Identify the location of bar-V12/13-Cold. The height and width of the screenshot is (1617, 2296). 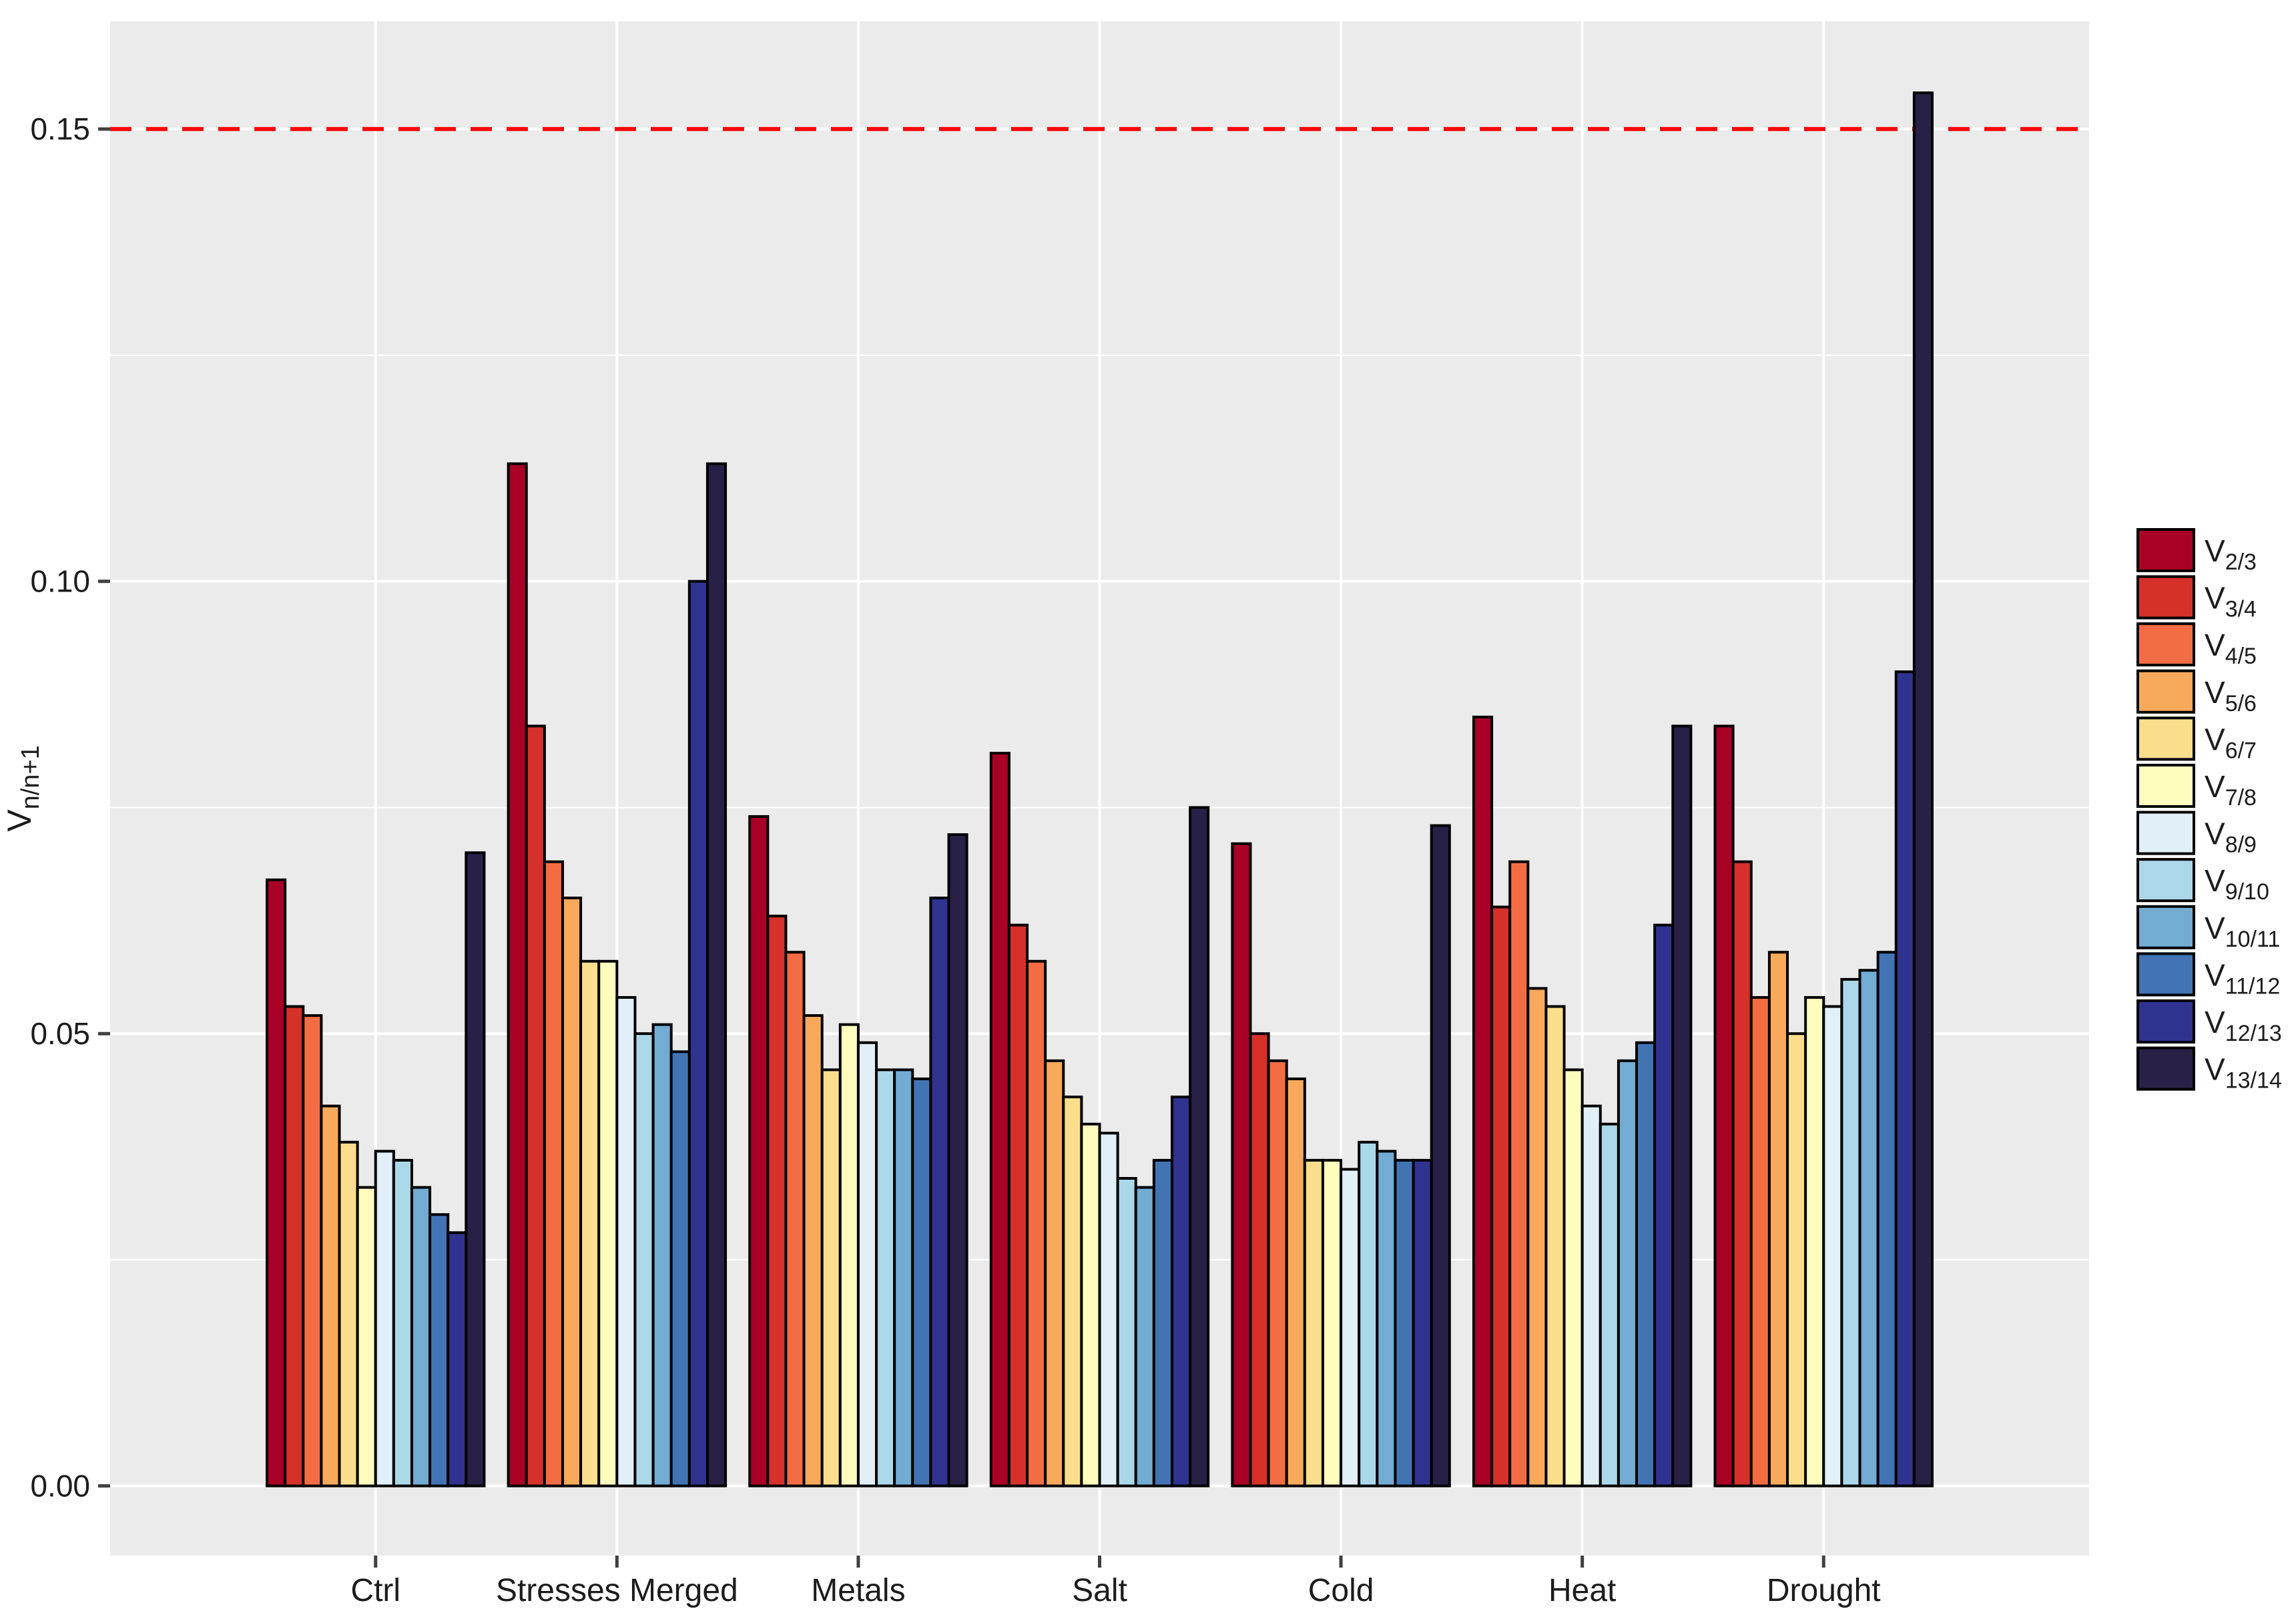
(1422, 1322).